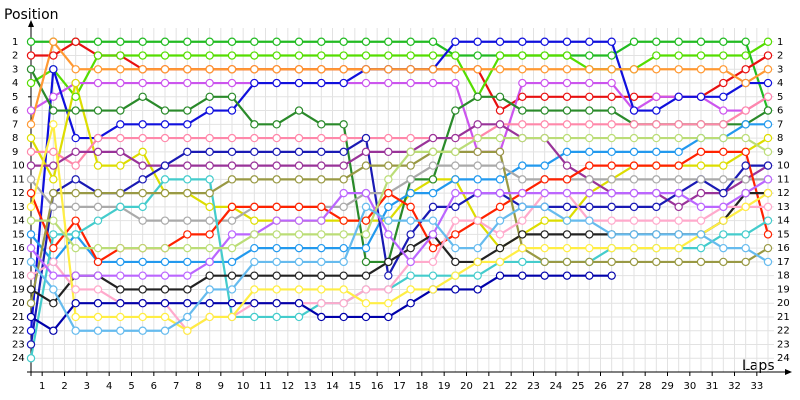 The height and width of the screenshot is (400, 800). Describe the element at coordinates (783, 276) in the screenshot. I see `y-tick-label-right: 18` at that location.